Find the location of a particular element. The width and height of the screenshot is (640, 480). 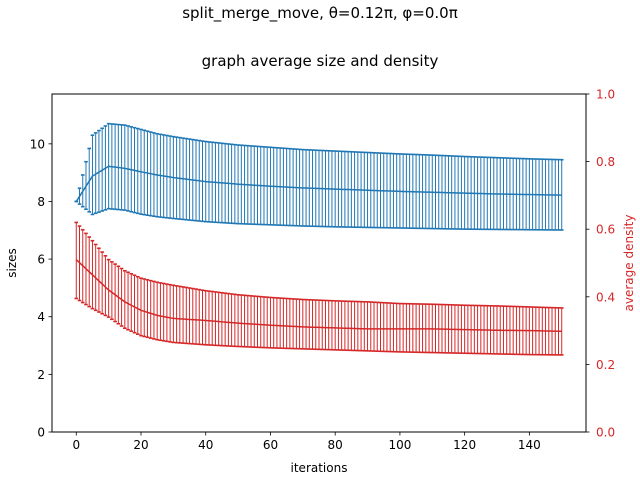

y2-tick-label: 0.2 is located at coordinates (605, 365).